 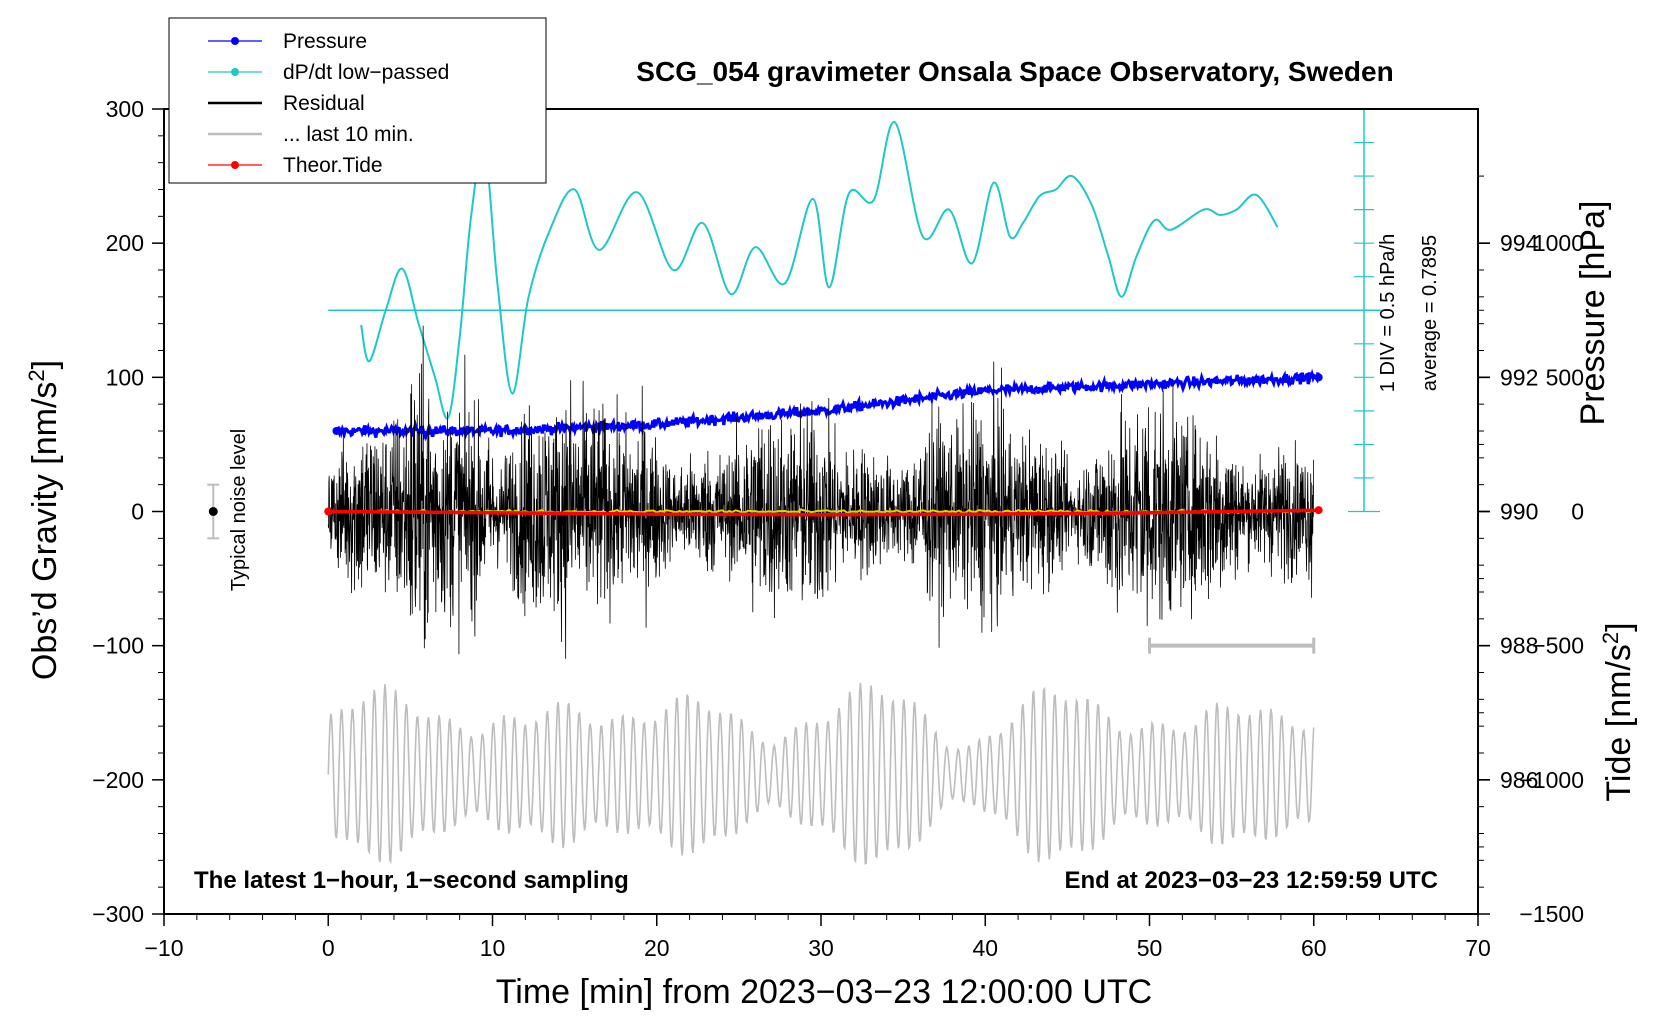 I want to click on x-tick-label: 0, so click(x=328, y=948).